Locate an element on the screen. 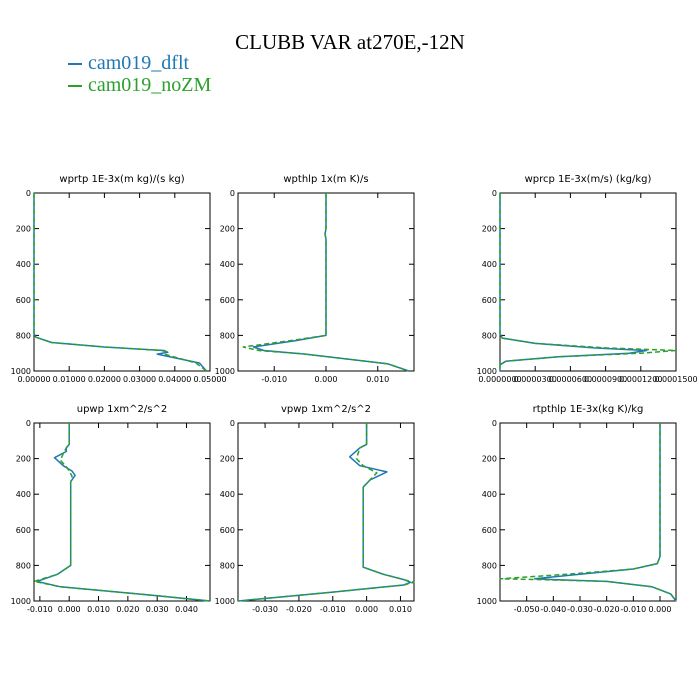 Image resolution: width=700 pixels, height=700 pixels. legend-item-dflt: cam019_dflt is located at coordinates (139, 63).